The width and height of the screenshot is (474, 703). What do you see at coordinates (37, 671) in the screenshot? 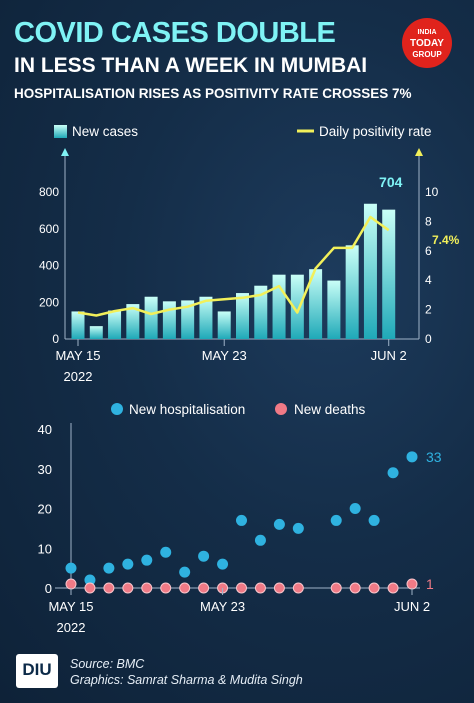
I see `diu-logo: DIU` at bounding box center [37, 671].